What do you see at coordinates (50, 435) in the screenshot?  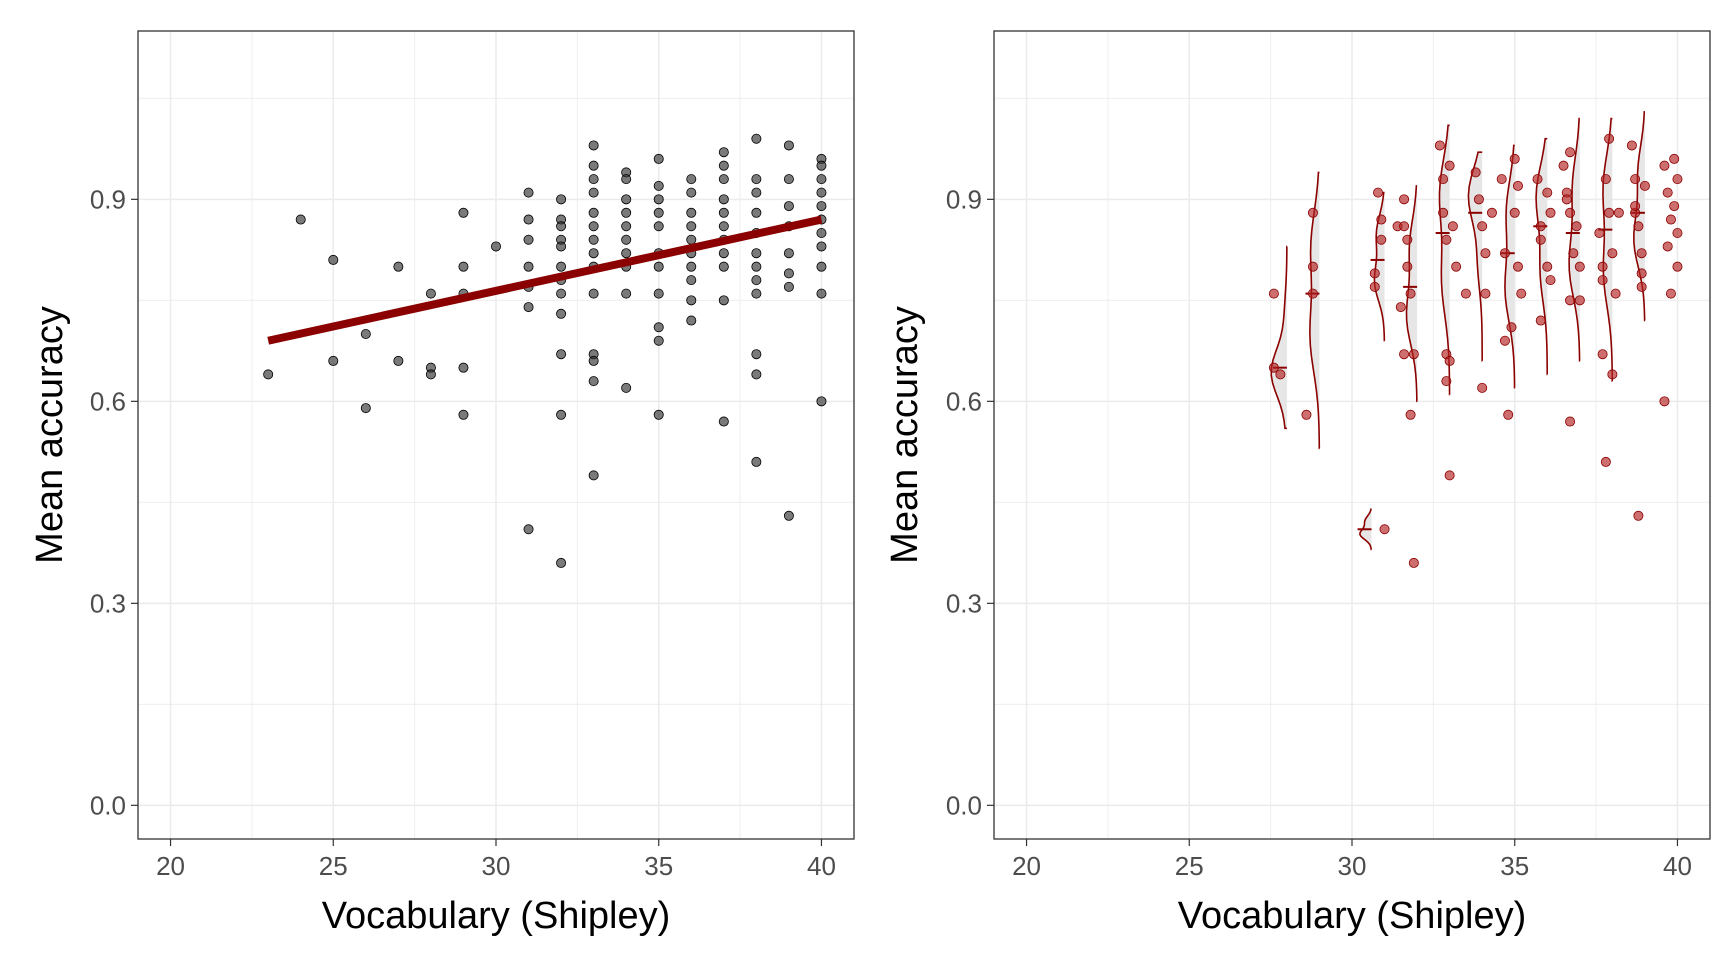 I see `left-y-axis-title: Mean accuracy` at bounding box center [50, 435].